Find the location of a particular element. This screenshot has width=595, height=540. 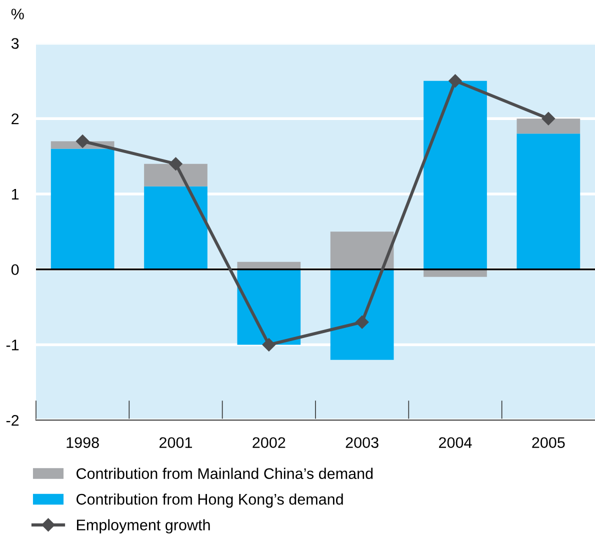

y-axis-title: % is located at coordinates (17, 14).